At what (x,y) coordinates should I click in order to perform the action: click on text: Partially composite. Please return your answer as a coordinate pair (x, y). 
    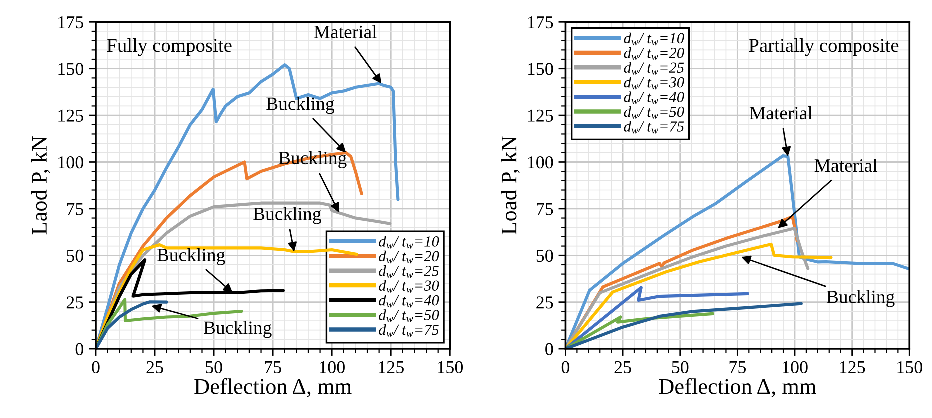
    Looking at the image, I should click on (824, 47).